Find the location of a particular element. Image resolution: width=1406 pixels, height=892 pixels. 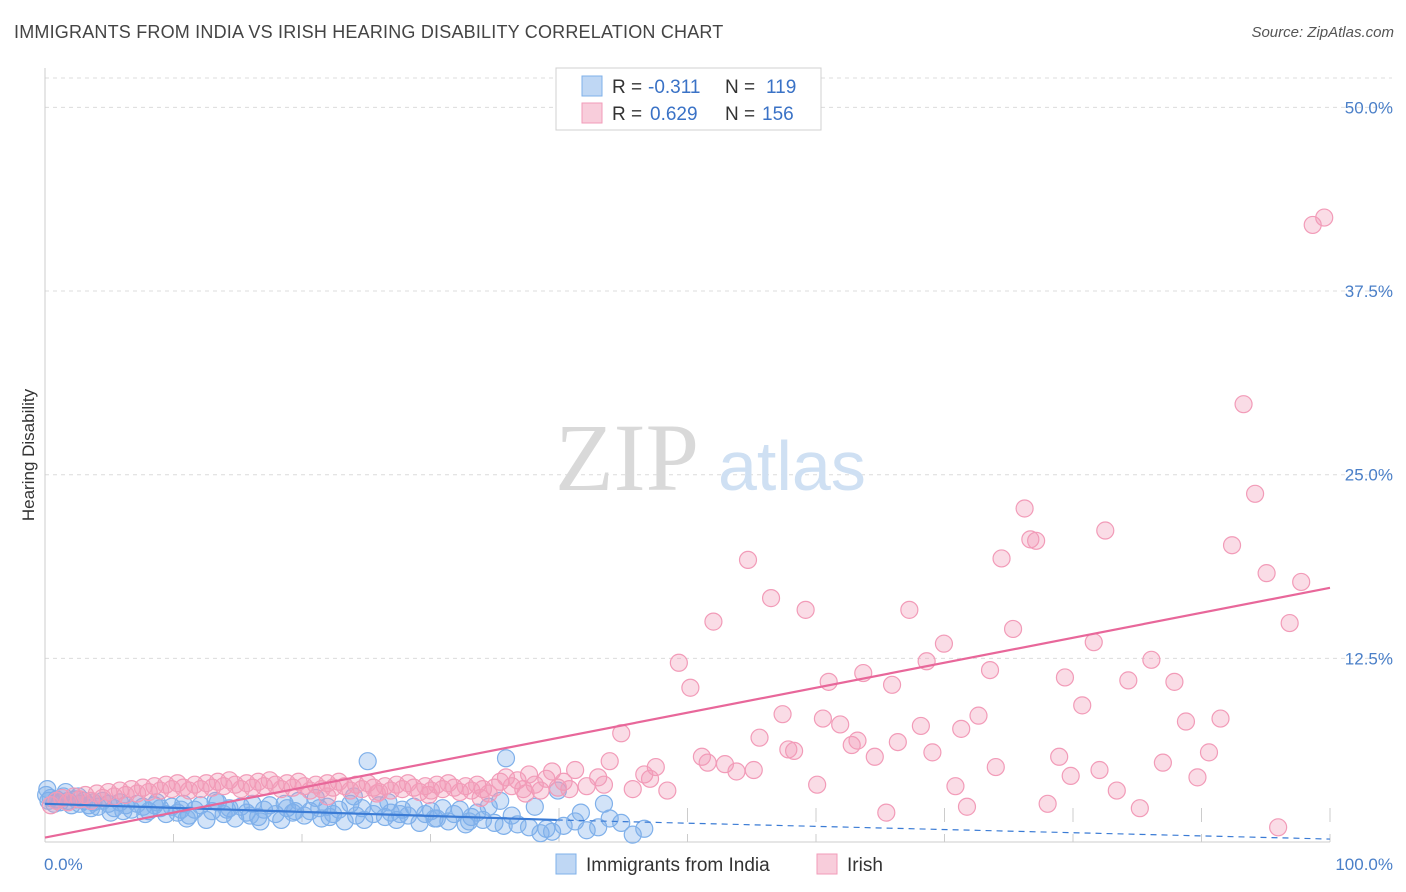

y-tick-label: 37.5% is located at coordinates (1369, 291).